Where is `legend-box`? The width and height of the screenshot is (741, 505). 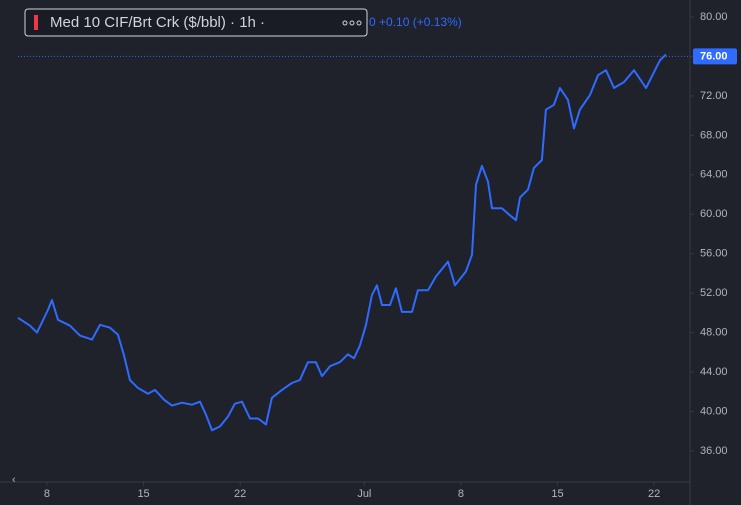
legend-box is located at coordinates (196, 22).